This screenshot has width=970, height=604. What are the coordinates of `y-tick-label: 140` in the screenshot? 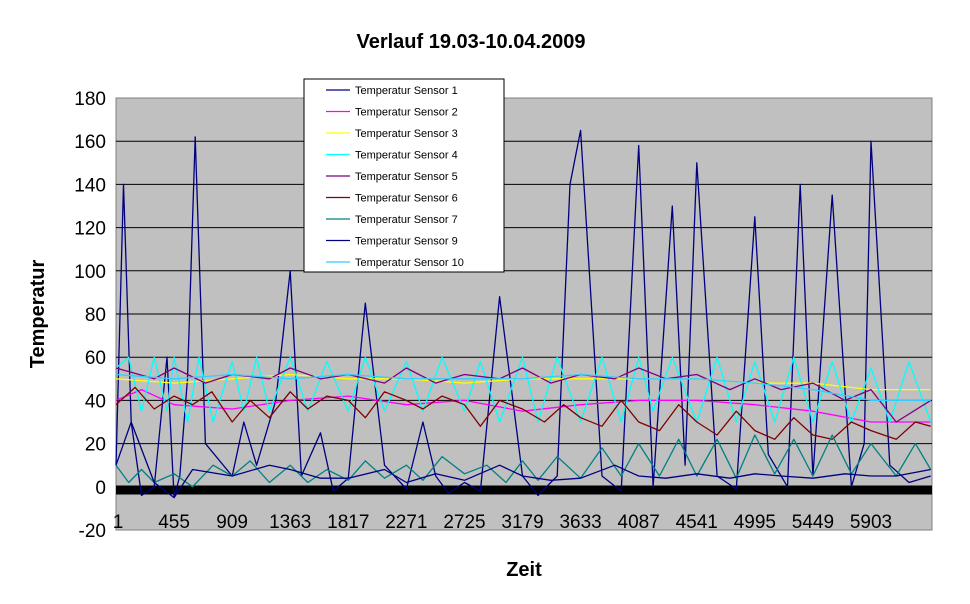 It's located at (90, 185).